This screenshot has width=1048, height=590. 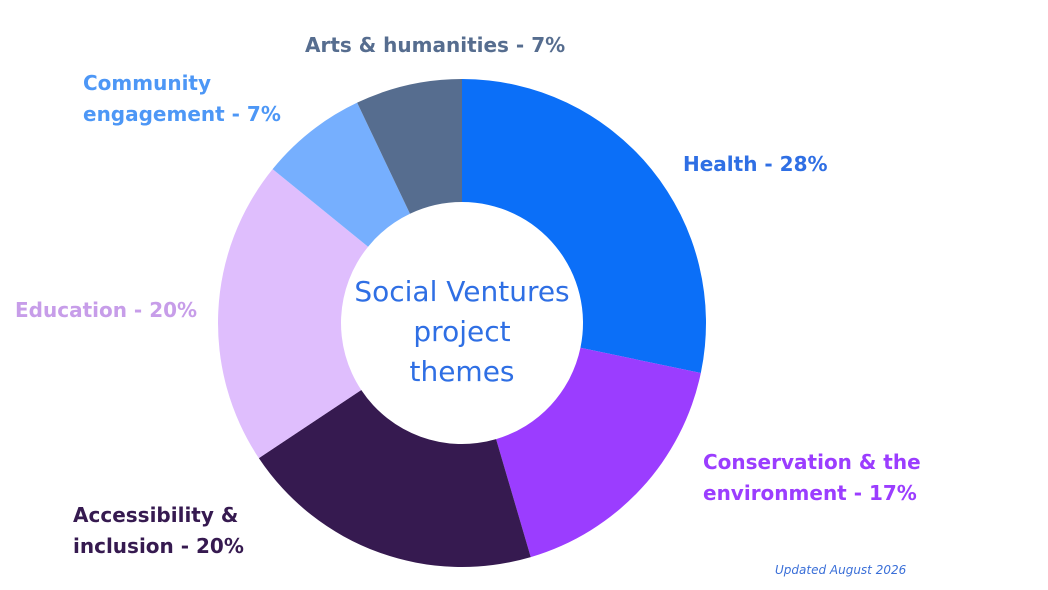 I want to click on slice-label-education: Education - 20%, so click(x=106, y=310).